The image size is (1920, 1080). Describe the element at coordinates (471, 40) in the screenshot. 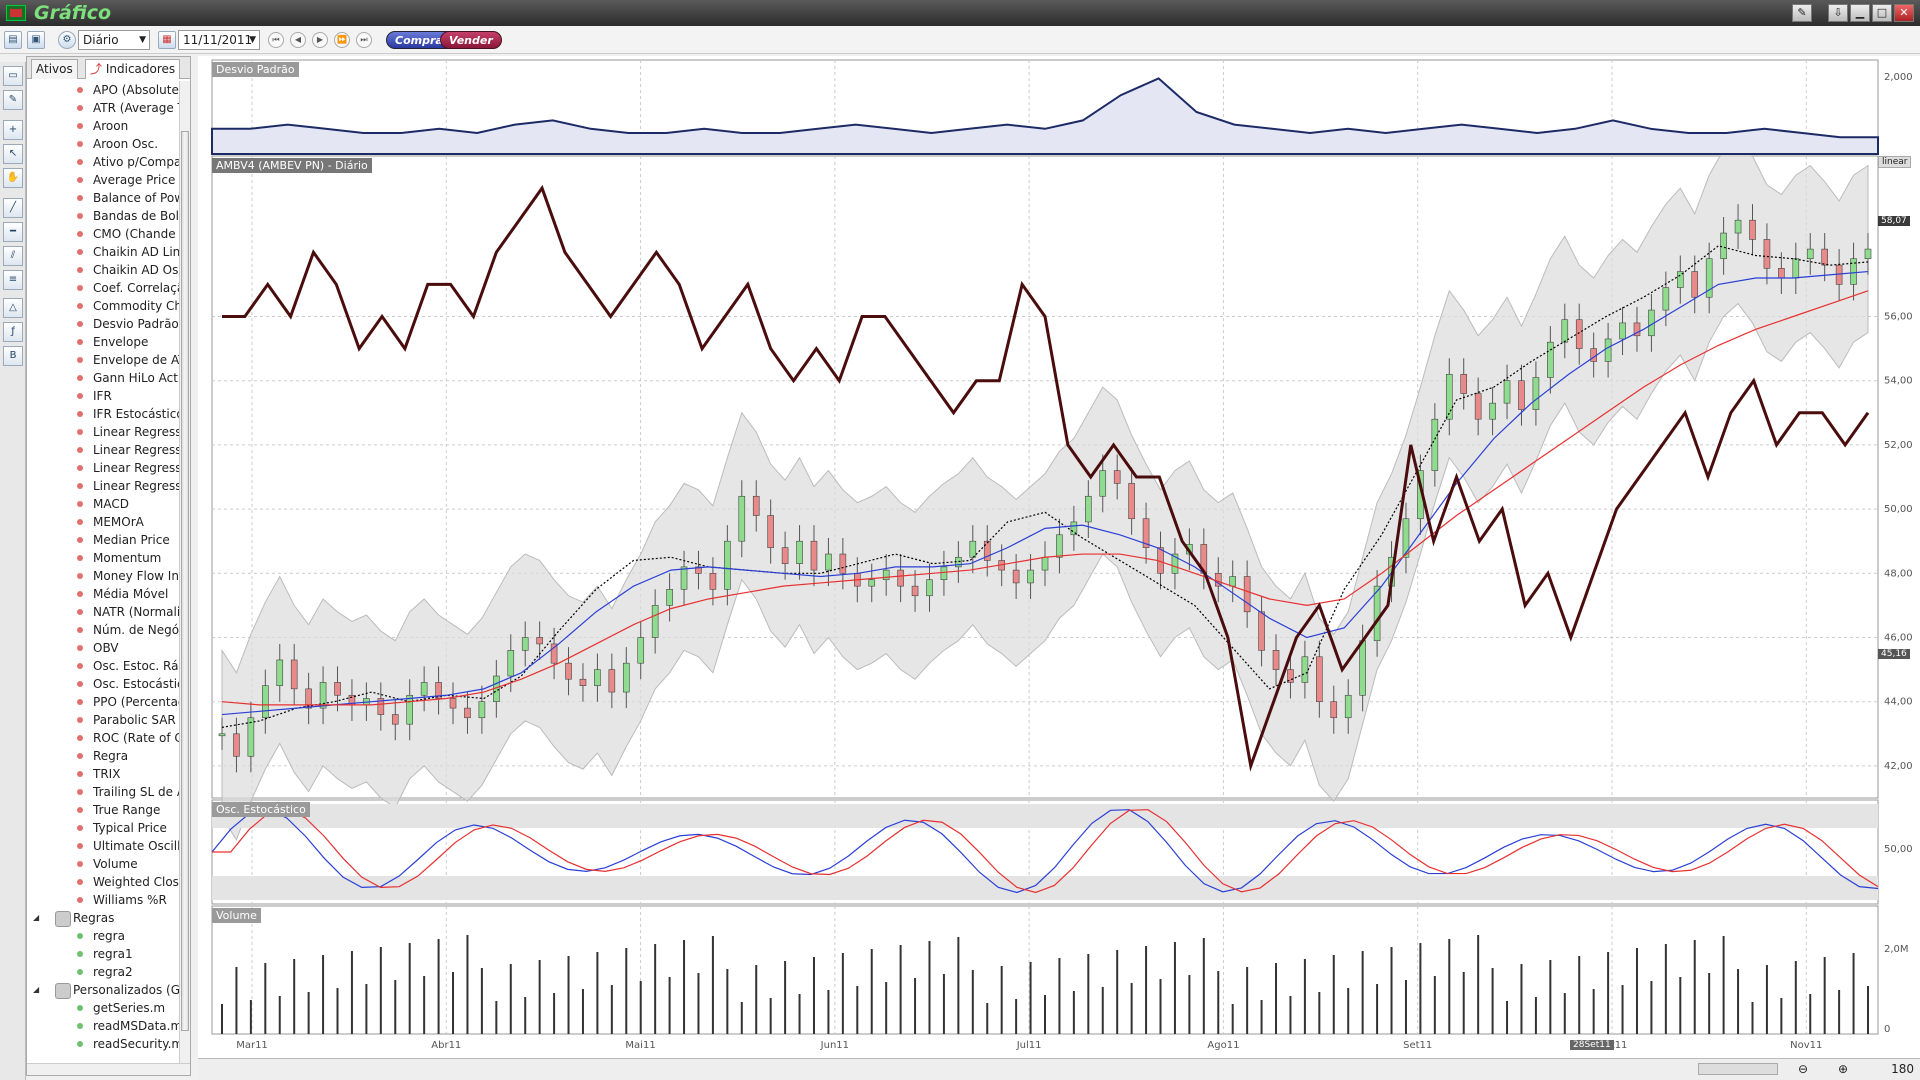

I see `sell-button: Vender` at that location.